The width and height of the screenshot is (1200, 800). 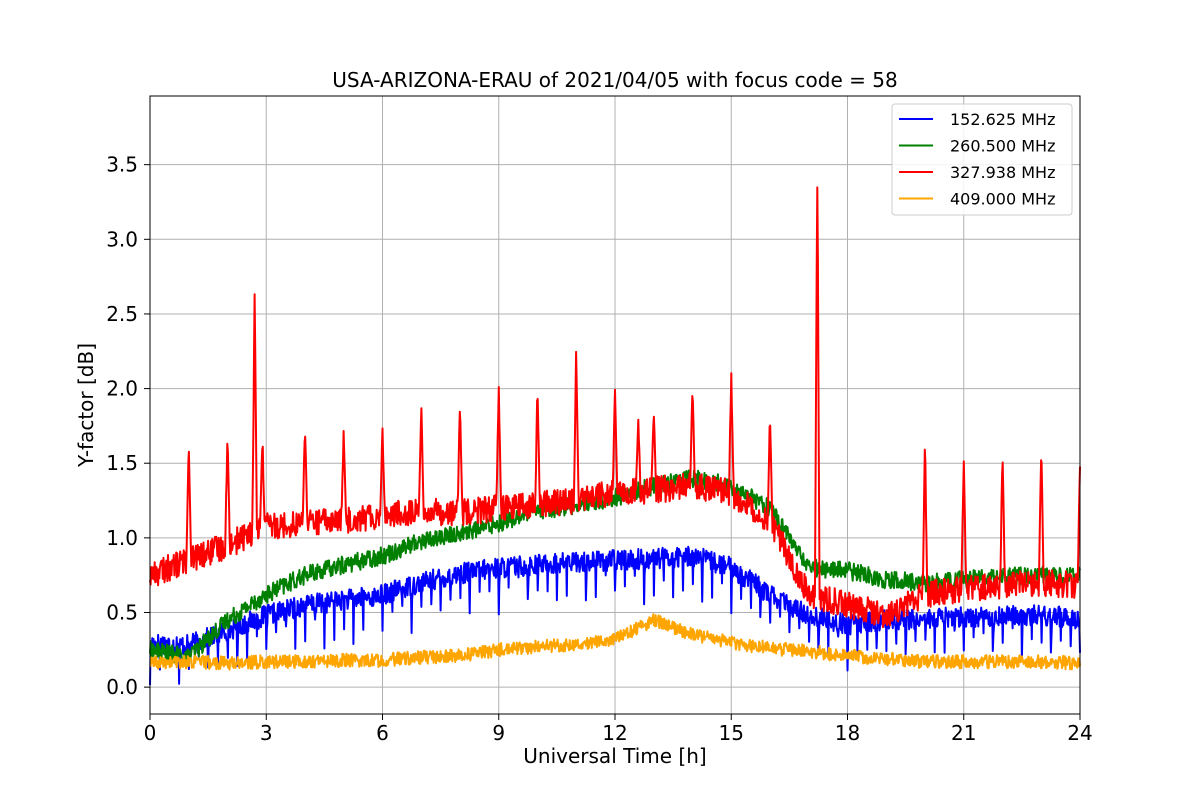 I want to click on legend-label: 260.500 MHz, so click(x=1002, y=146).